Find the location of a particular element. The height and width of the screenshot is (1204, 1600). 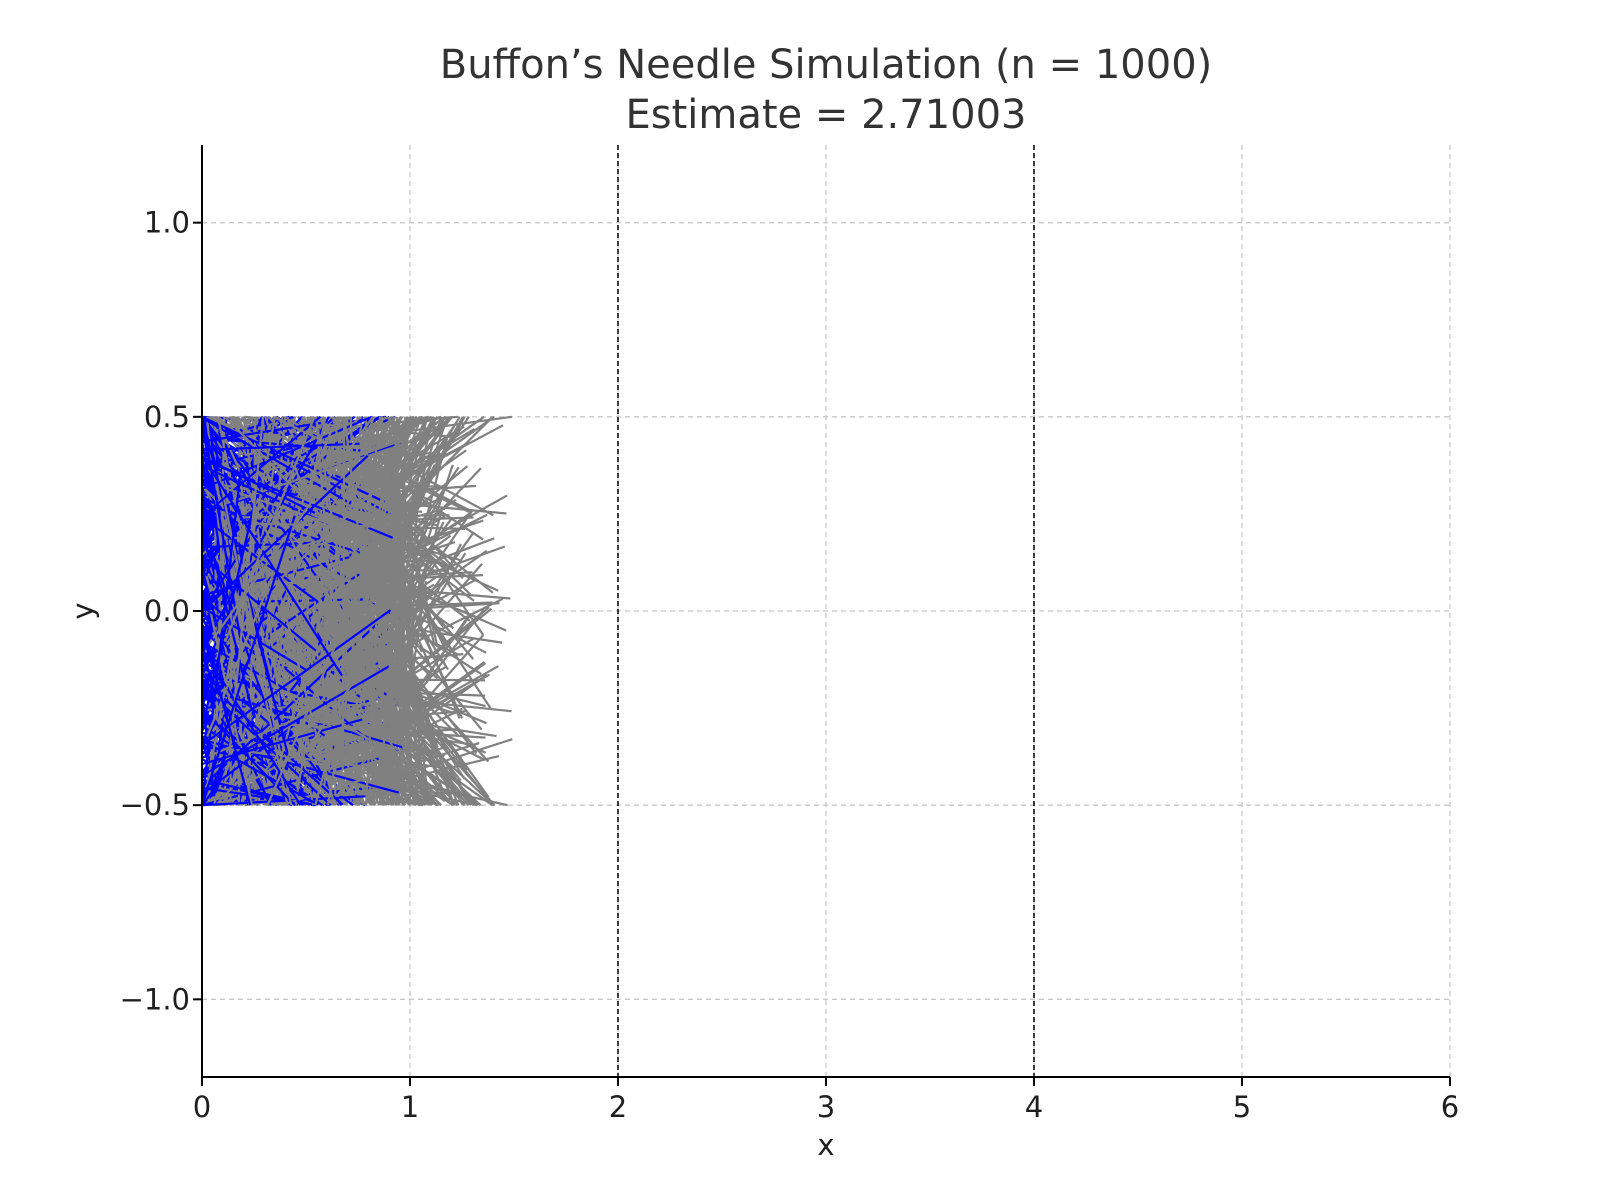

x-tick-label: 0 is located at coordinates (202, 1107).